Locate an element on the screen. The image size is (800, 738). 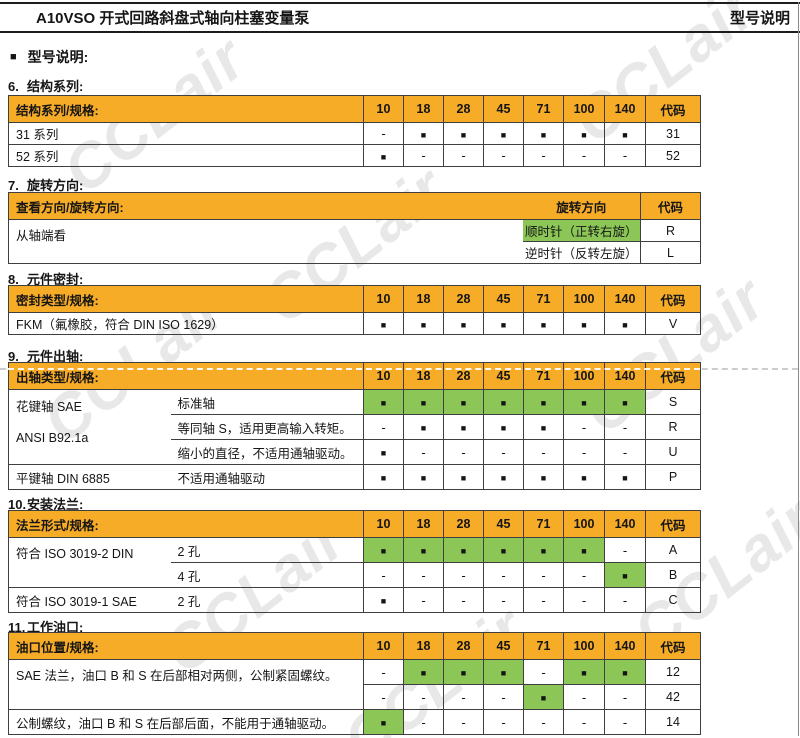
sub-label: 标准轴 is located at coordinates (267, 402).